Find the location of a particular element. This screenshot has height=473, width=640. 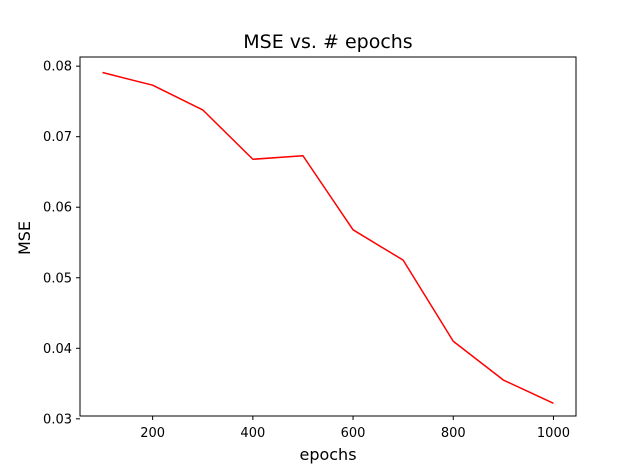

x-tick-label: 200 is located at coordinates (152, 433).